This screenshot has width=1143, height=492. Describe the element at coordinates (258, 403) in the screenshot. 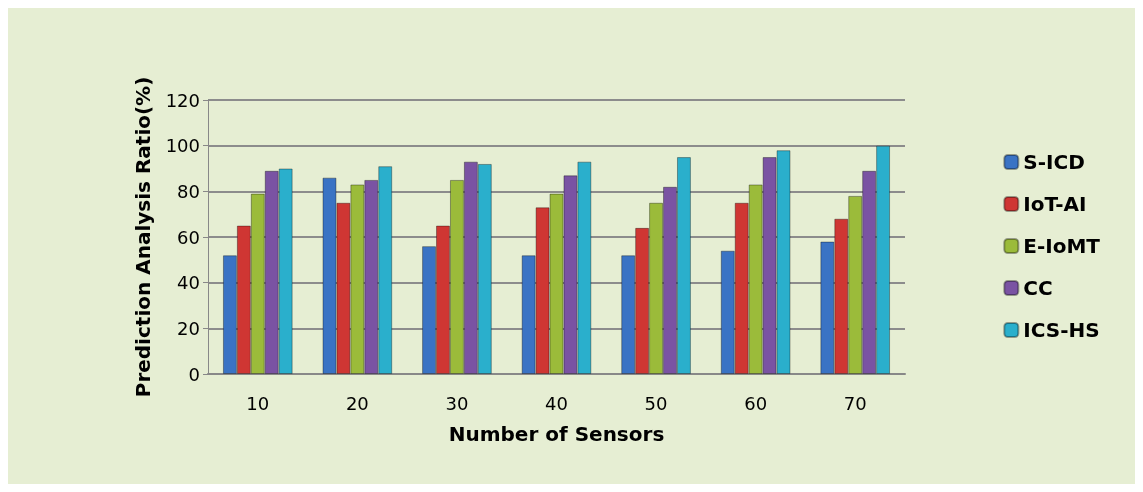

I see `x-tick-label: 10` at that location.